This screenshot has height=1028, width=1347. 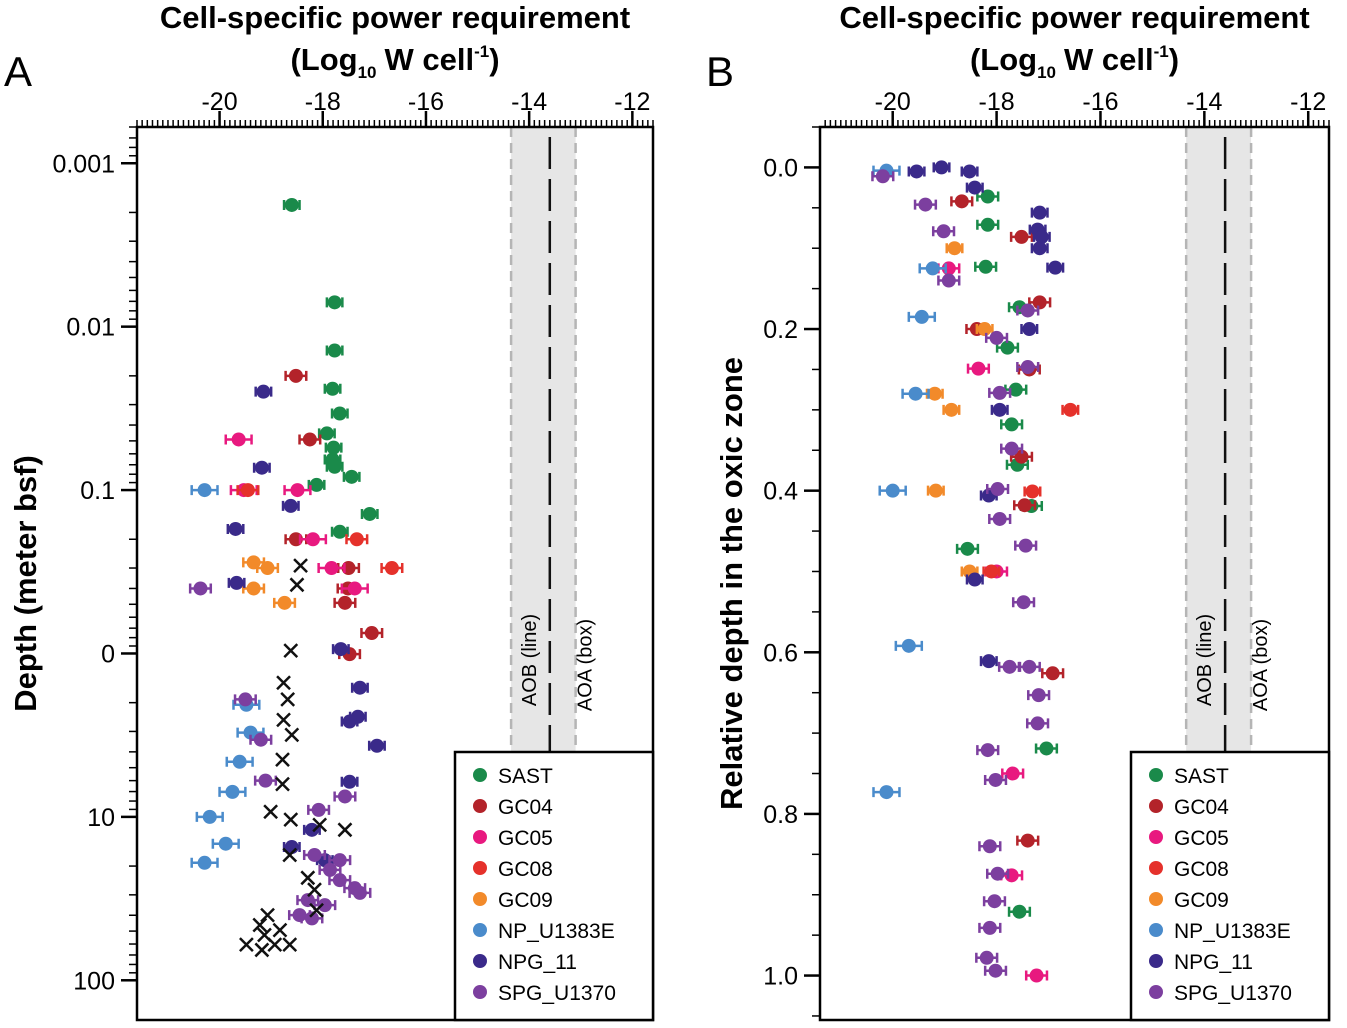 What do you see at coordinates (108, 654) in the screenshot?
I see `y-tick-label: 0` at bounding box center [108, 654].